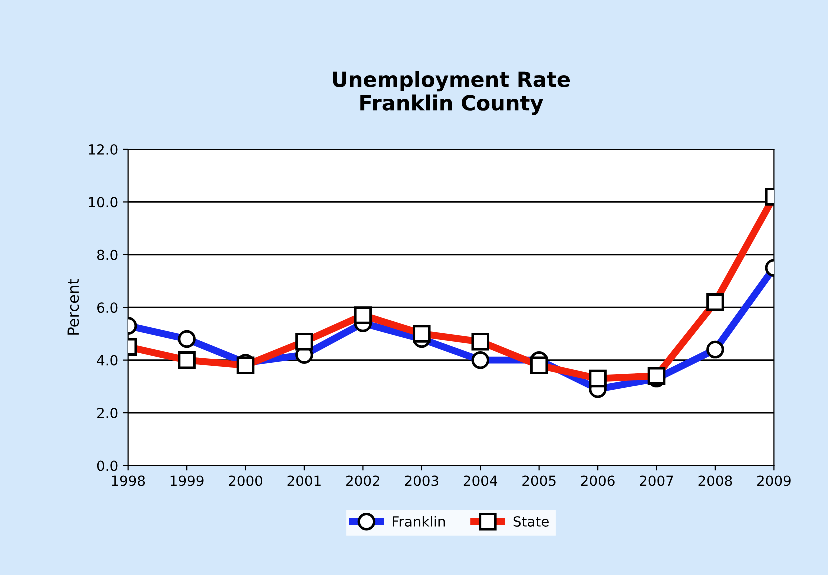 This screenshot has width=828, height=575. I want to click on x-tick-label: 2004, so click(481, 481).